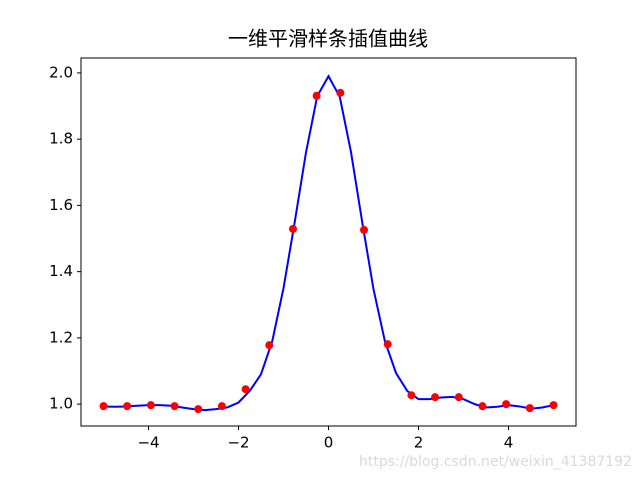  Describe the element at coordinates (329, 443) in the screenshot. I see `x-tick-label: 0` at that location.